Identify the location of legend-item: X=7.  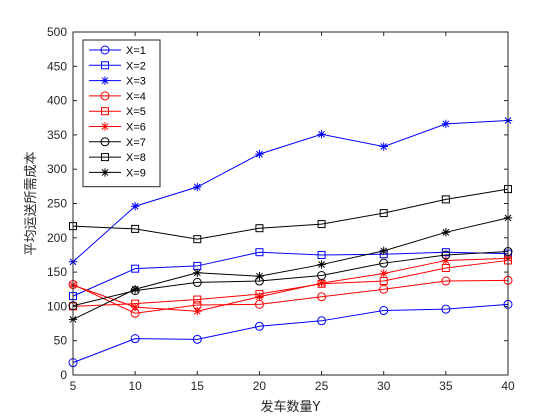
(117, 143).